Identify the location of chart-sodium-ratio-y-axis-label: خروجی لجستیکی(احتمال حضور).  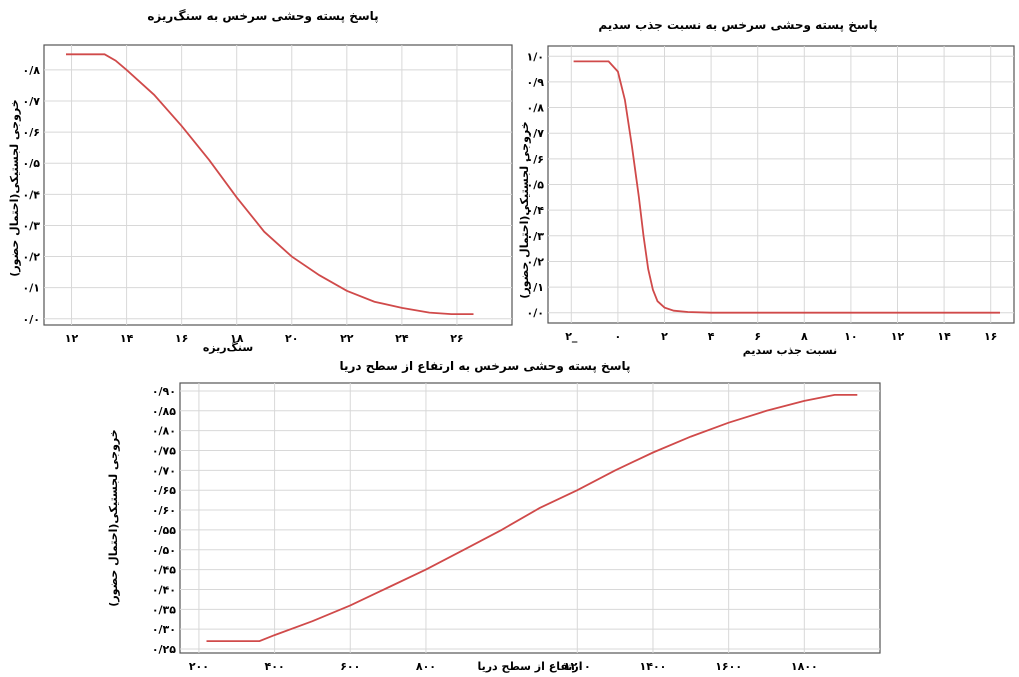
(524, 209).